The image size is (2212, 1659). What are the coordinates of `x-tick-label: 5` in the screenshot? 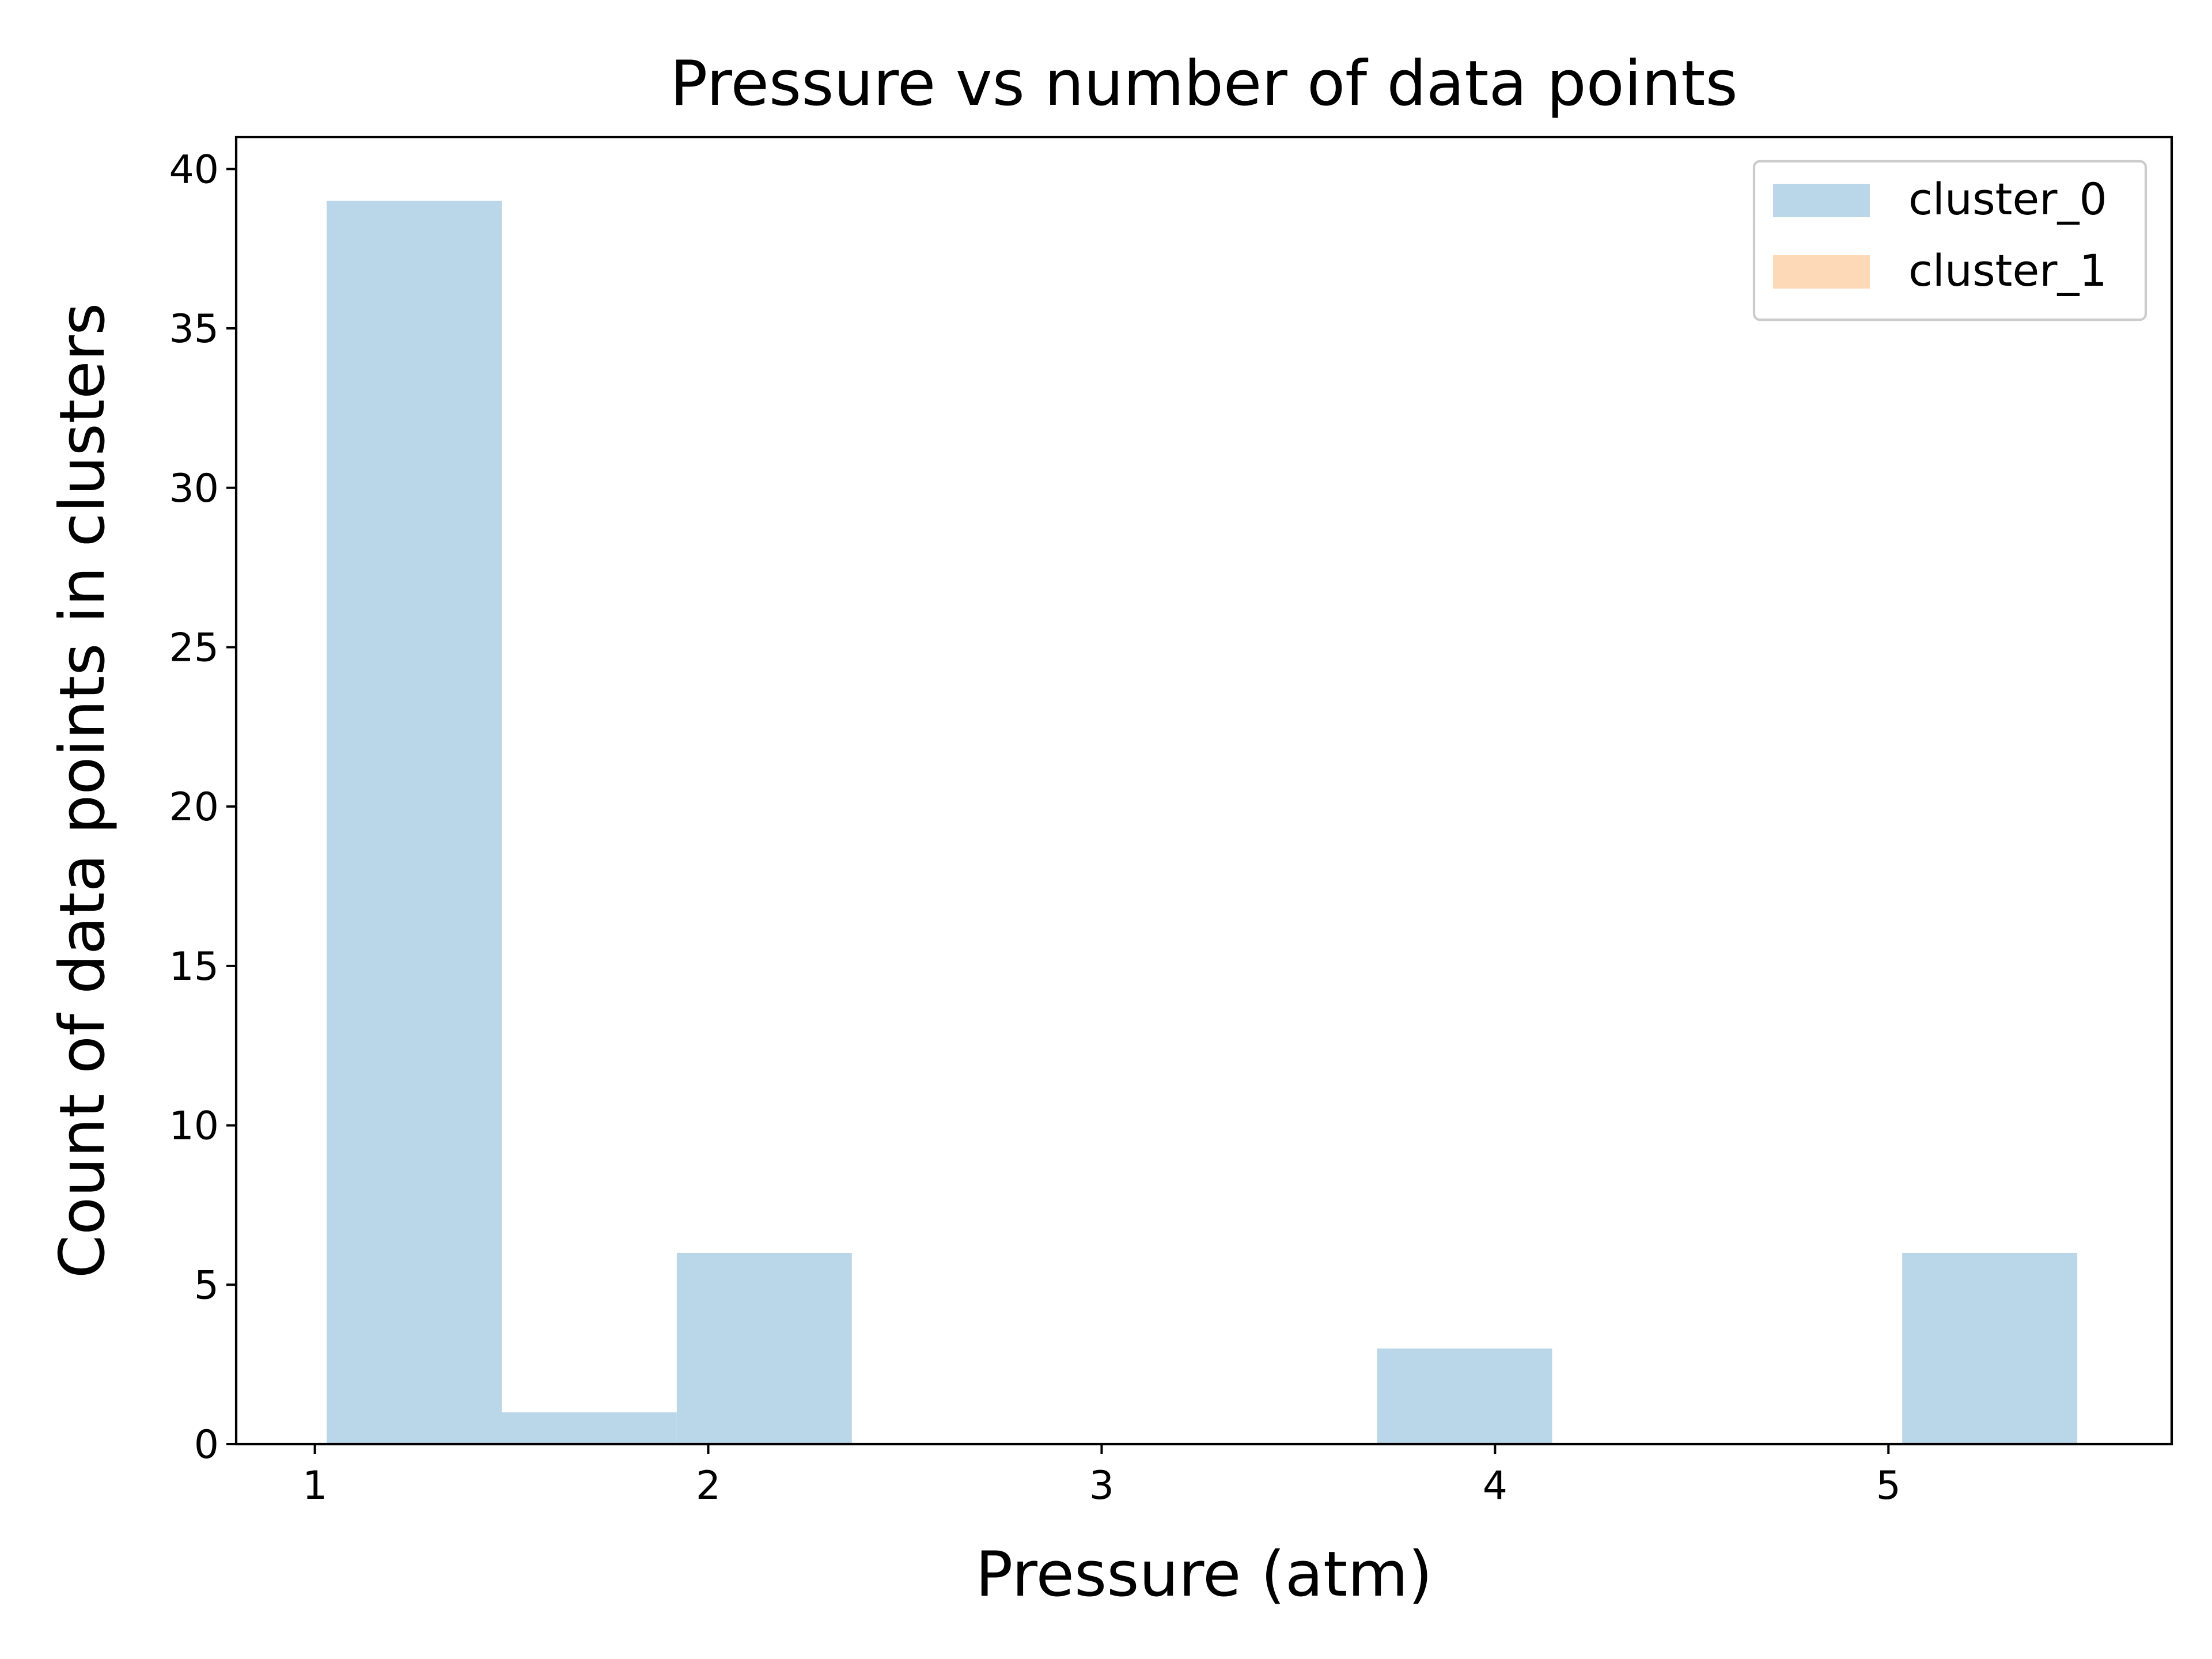 It's located at (1888, 1486).